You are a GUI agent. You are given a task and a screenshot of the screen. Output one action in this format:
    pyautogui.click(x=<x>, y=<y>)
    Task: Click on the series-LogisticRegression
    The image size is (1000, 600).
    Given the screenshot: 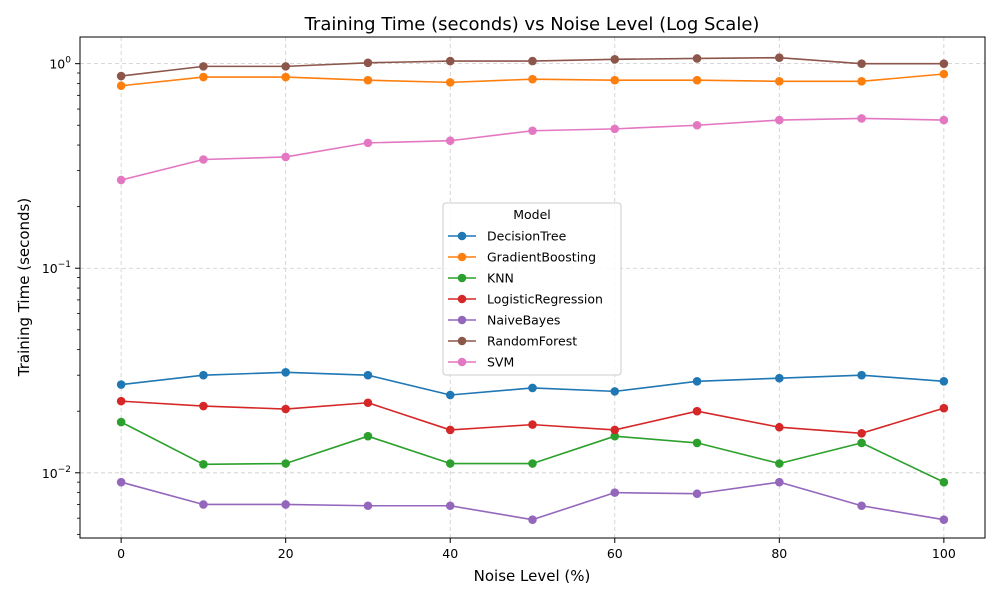 What is the action you would take?
    pyautogui.click(x=532, y=417)
    